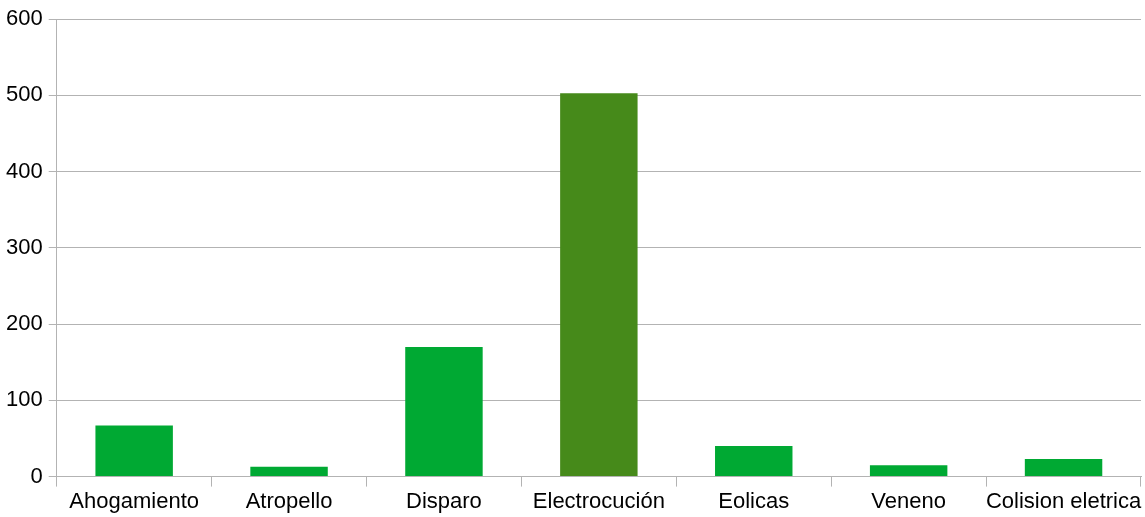 This screenshot has width=1145, height=517. I want to click on x-tick-label: Atropello, so click(289, 500).